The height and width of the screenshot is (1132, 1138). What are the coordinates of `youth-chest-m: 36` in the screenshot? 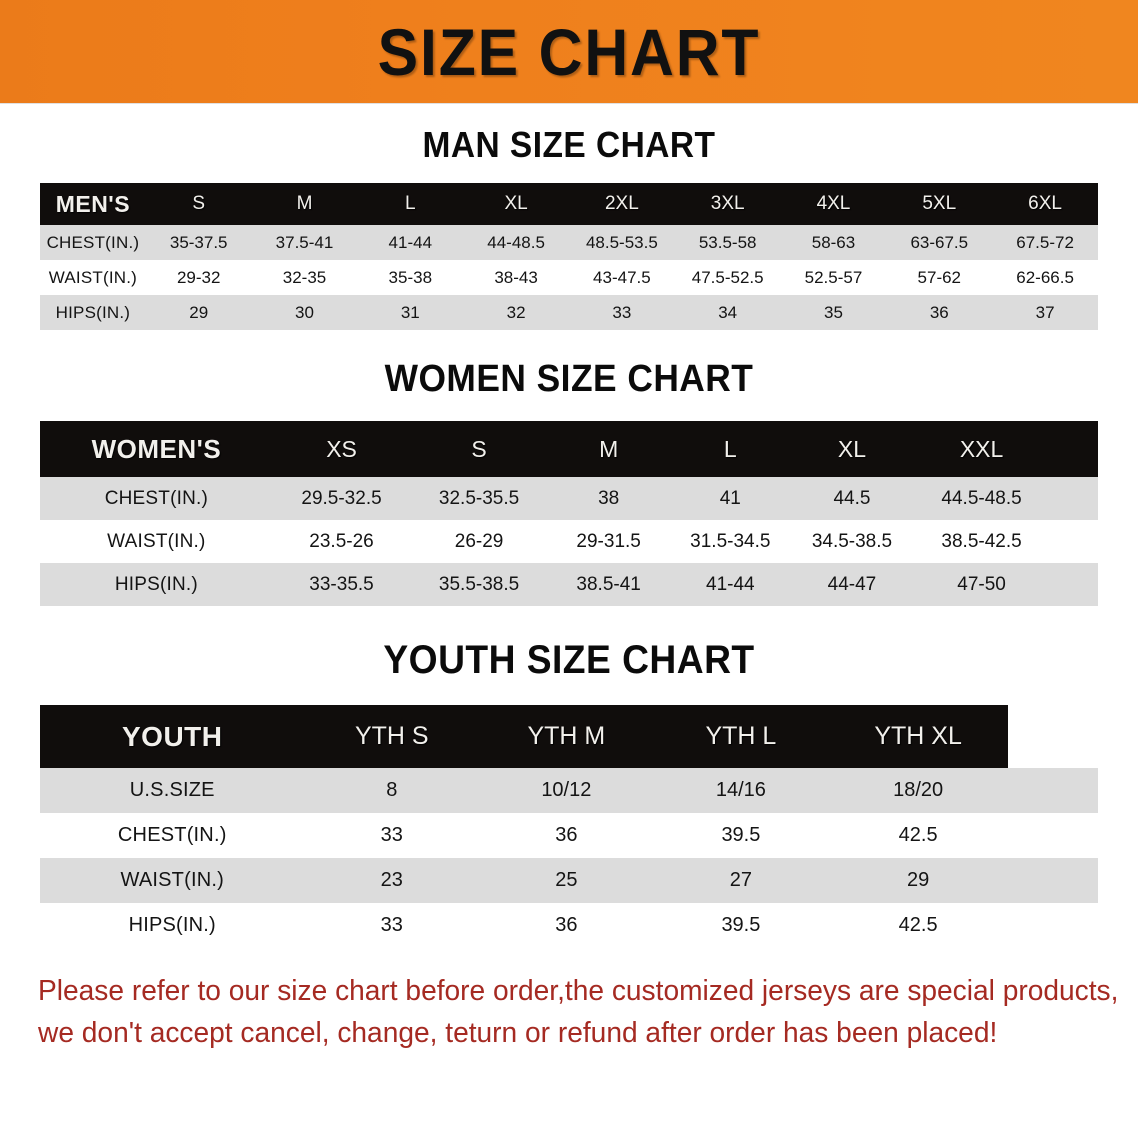 It's located at (566, 835).